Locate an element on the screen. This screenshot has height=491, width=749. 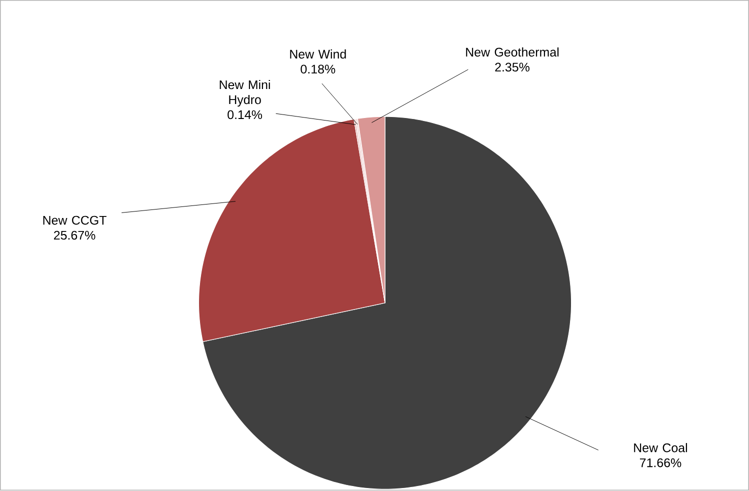
slice-label: New CCGT is located at coordinates (74, 220).